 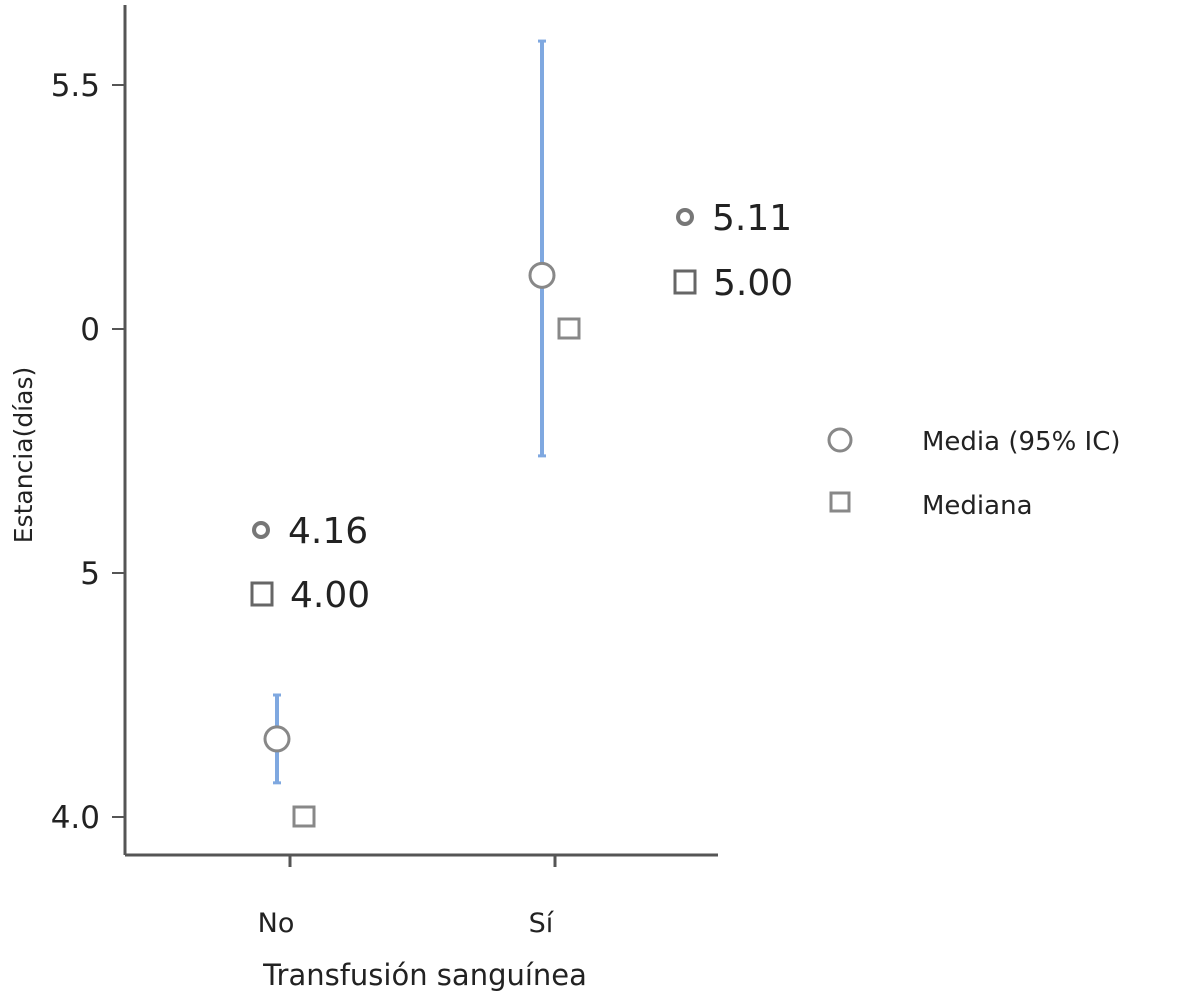 What do you see at coordinates (752, 218) in the screenshot?
I see `mean-annotation-label: 5.11` at bounding box center [752, 218].